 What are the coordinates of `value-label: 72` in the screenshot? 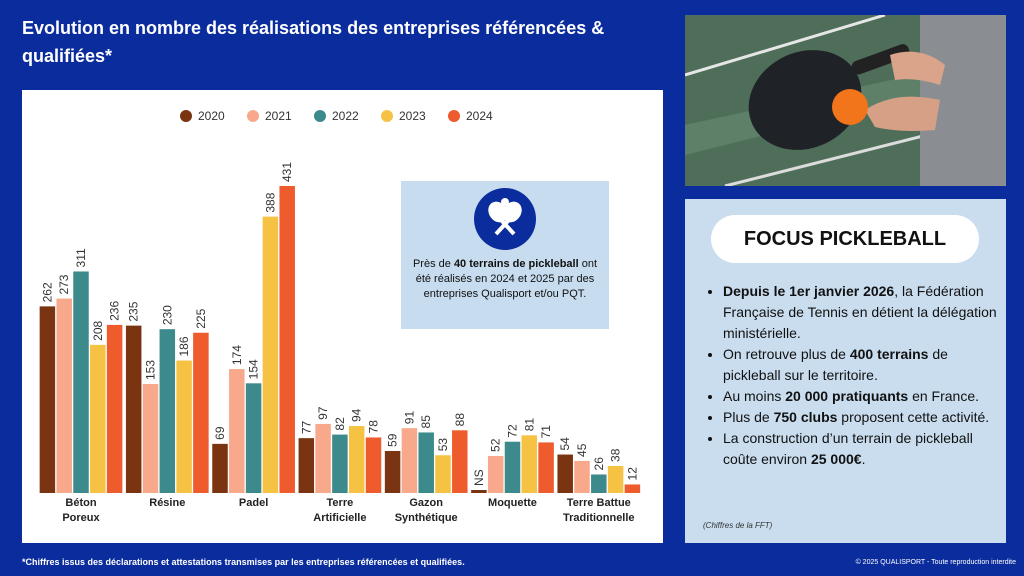 It's located at (513, 431).